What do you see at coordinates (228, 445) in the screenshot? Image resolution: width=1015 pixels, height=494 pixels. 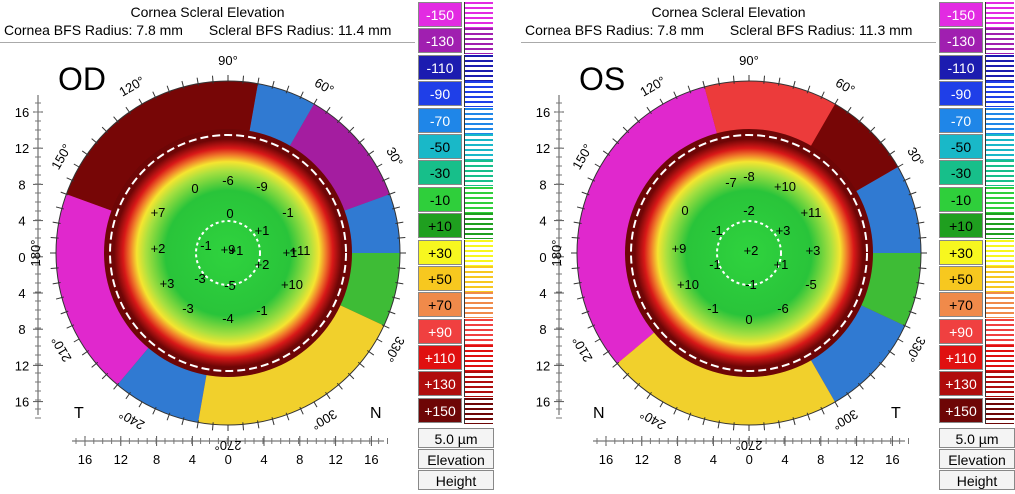 I see `angle-label: 270°` at bounding box center [228, 445].